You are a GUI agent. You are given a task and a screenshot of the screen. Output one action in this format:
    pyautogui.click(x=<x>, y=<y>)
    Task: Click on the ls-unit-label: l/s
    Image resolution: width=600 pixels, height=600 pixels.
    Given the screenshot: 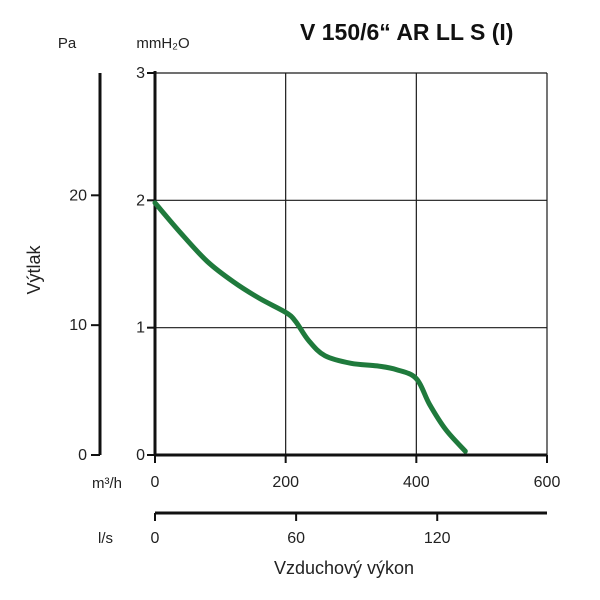 What is the action you would take?
    pyautogui.click(x=105, y=538)
    